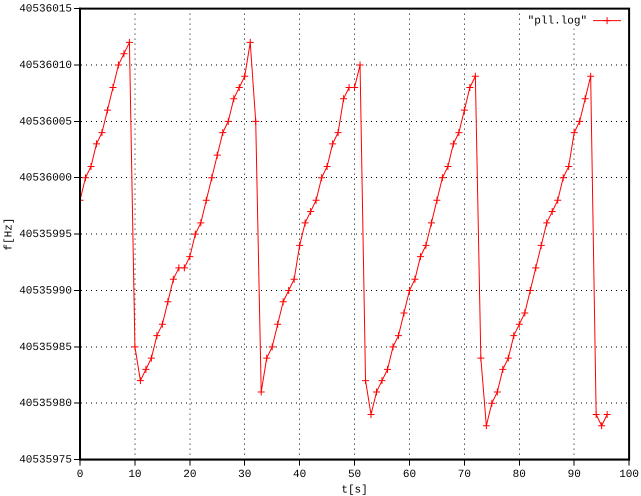  I want to click on x-tick-label: 50, so click(355, 475).